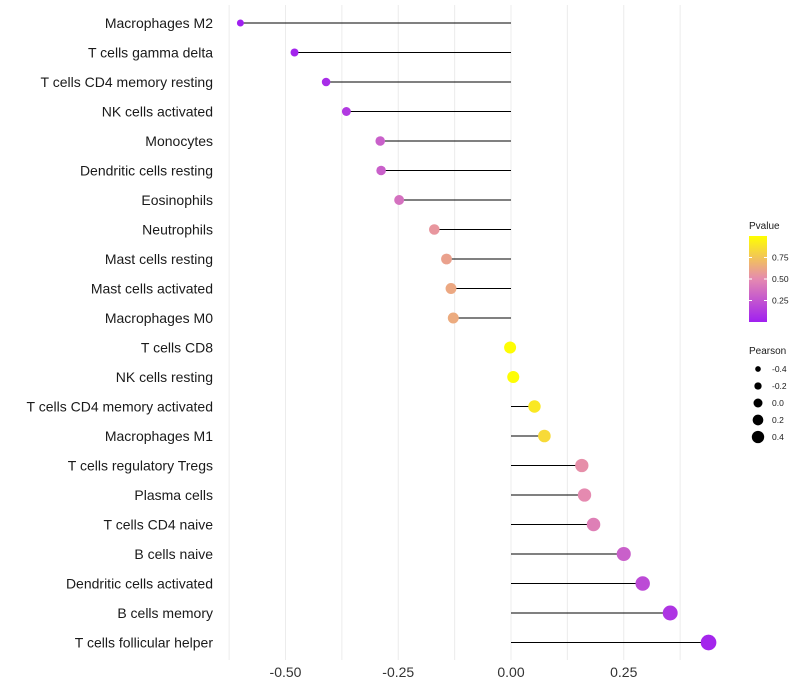 The width and height of the screenshot is (800, 700). Describe the element at coordinates (778, 437) in the screenshot. I see `size-legend-label: 0.4` at that location.